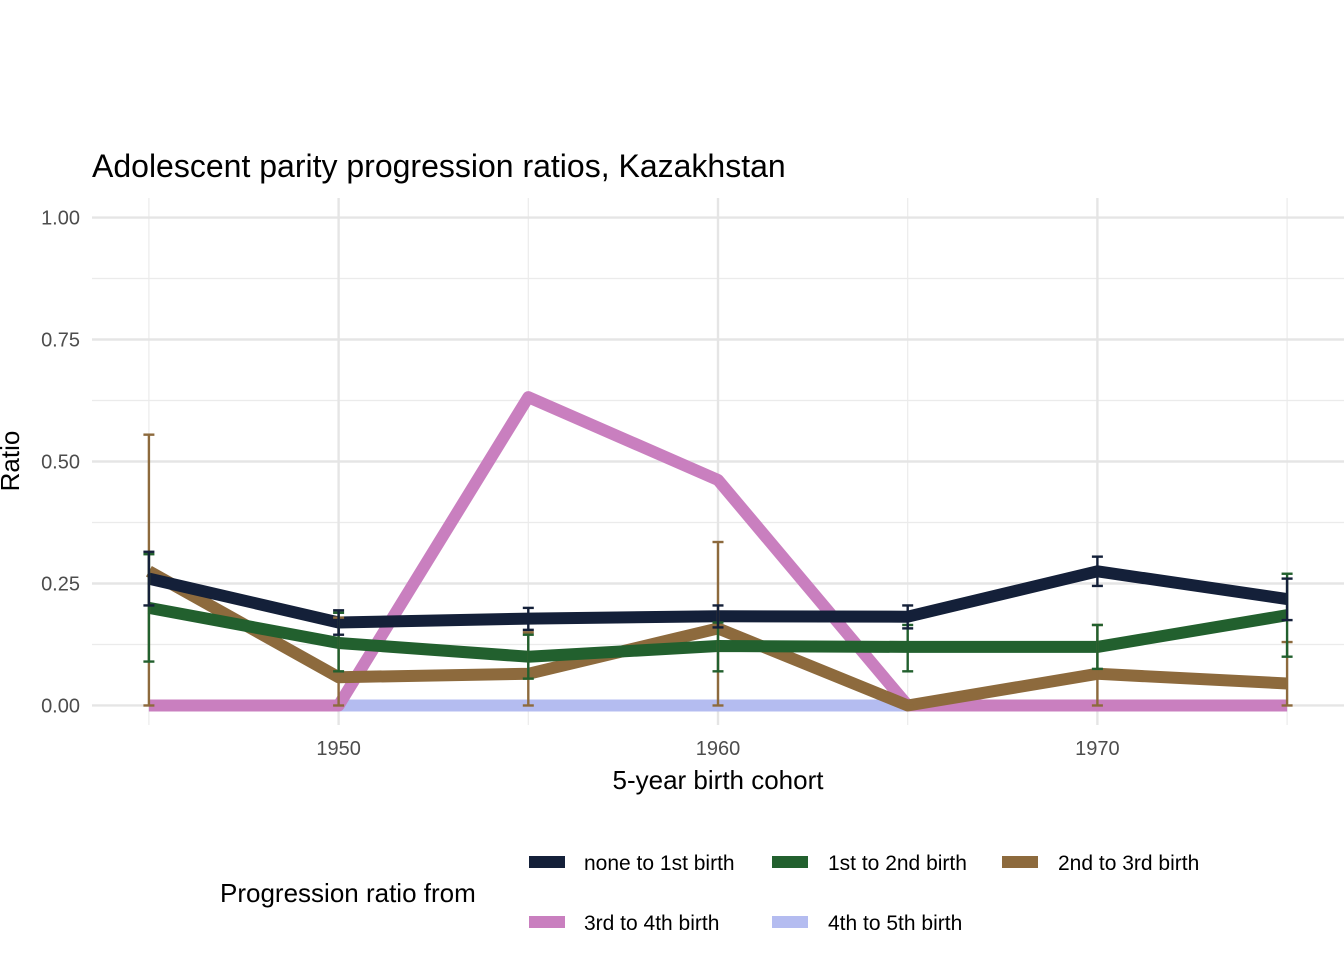 The image size is (1344, 960). I want to click on legend-label: 2nd to 3rd birth, so click(1128, 863).